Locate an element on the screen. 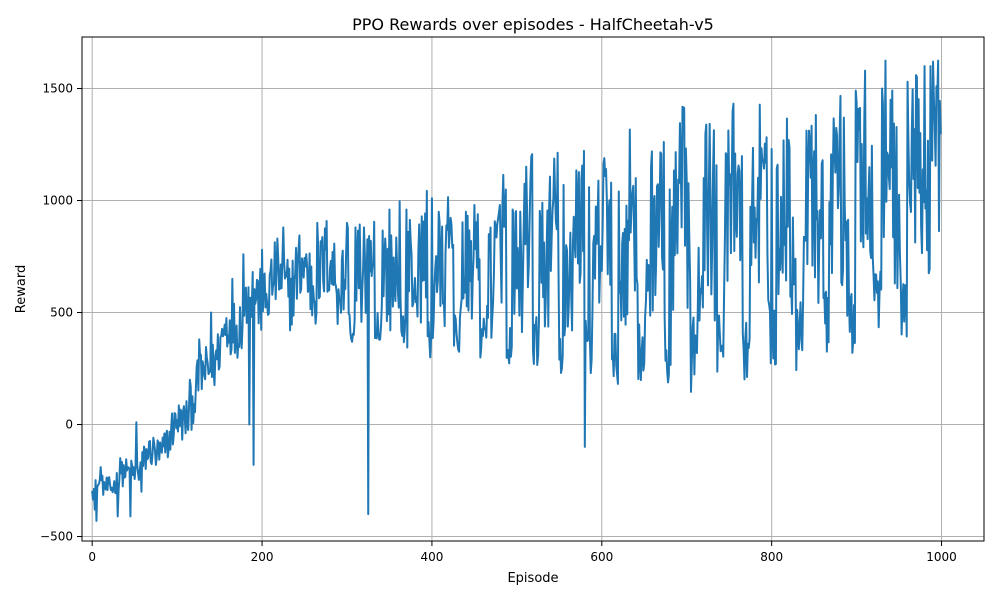 Image resolution: width=1000 pixels, height=604 pixels. y-axis-ticks: −500 0 500 1000 1500 is located at coordinates (61, 313).